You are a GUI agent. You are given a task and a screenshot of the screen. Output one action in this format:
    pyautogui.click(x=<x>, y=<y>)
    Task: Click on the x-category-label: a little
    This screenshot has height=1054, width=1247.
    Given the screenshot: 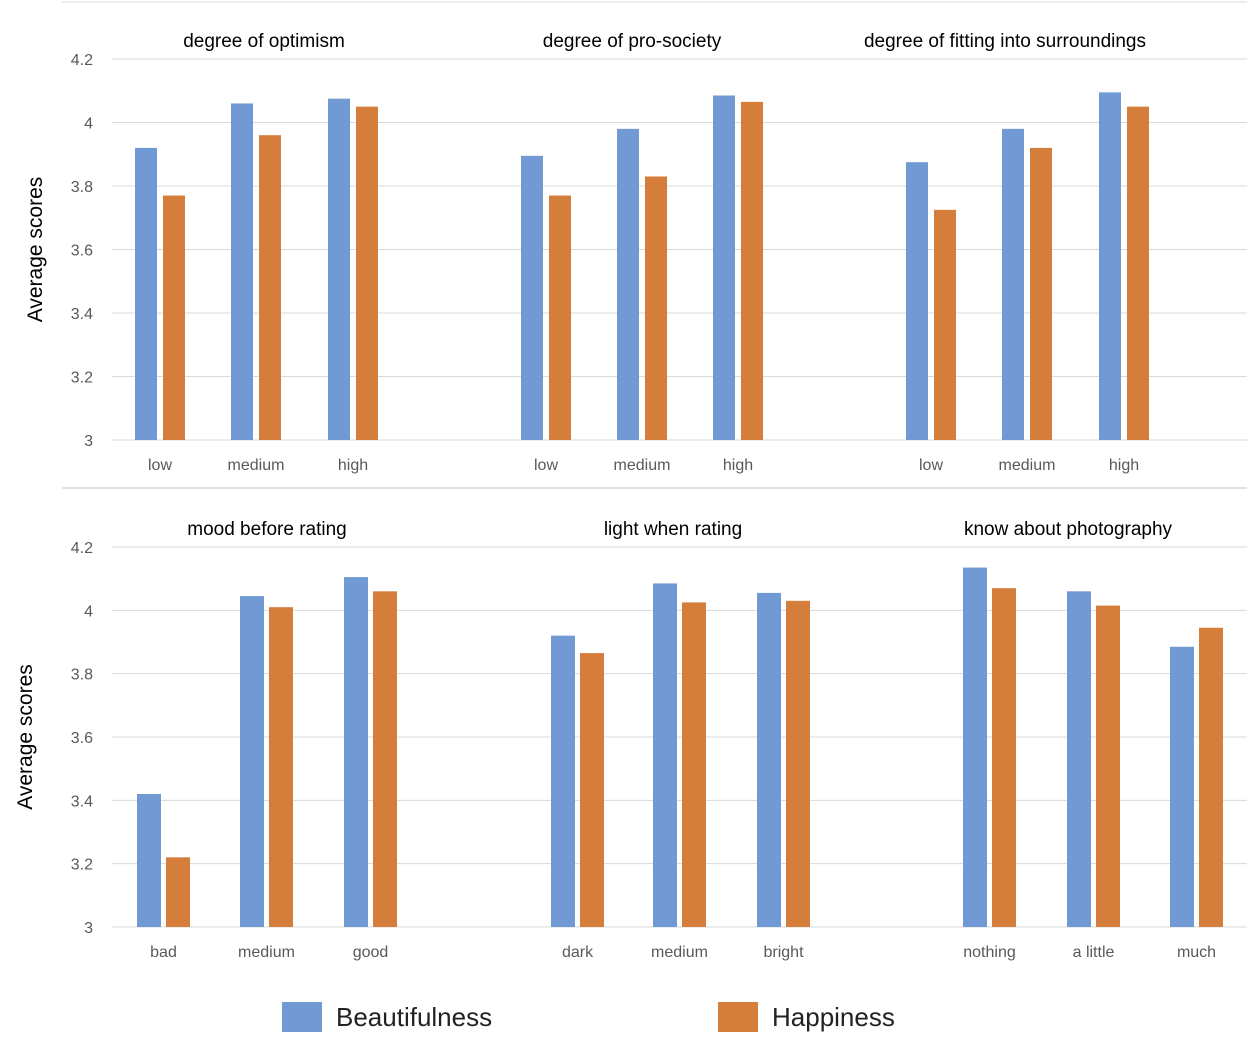 What is the action you would take?
    pyautogui.click(x=1094, y=952)
    